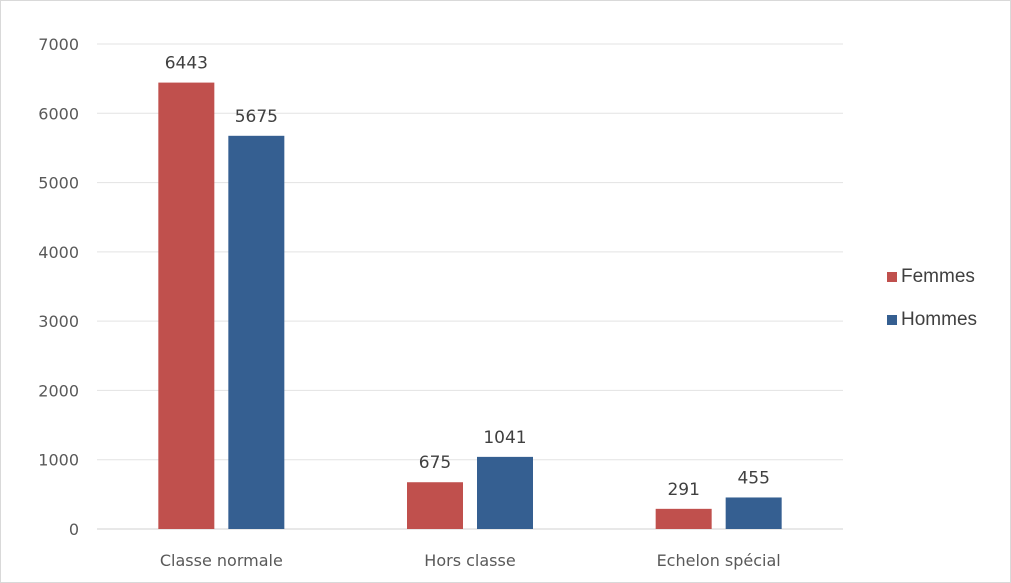 The height and width of the screenshot is (583, 1011). What do you see at coordinates (753, 478) in the screenshot?
I see `data-label-hommes-2: 455` at bounding box center [753, 478].